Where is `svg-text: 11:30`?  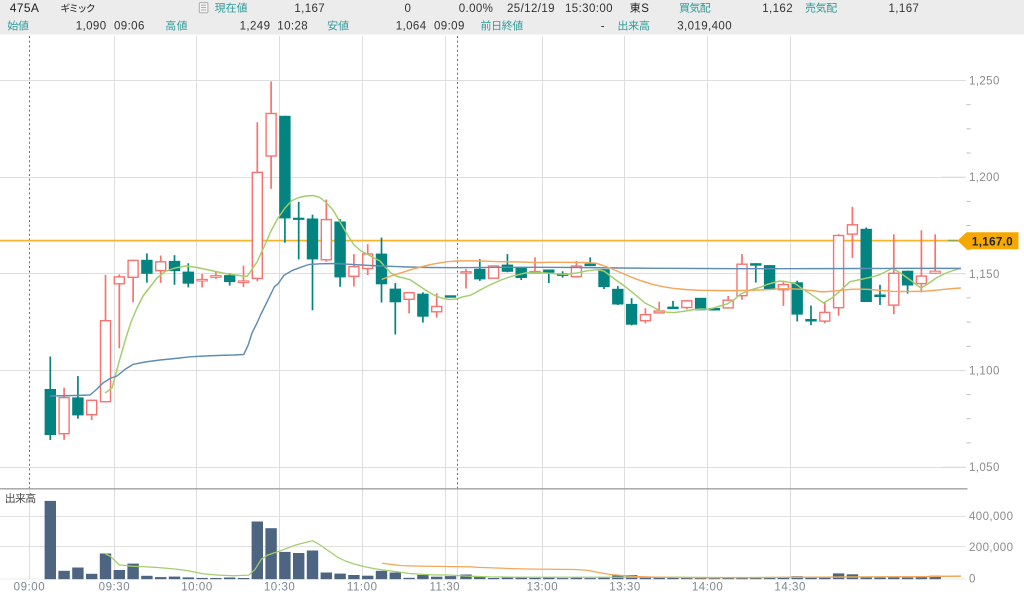 svg-text: 11:30 is located at coordinates (444, 588).